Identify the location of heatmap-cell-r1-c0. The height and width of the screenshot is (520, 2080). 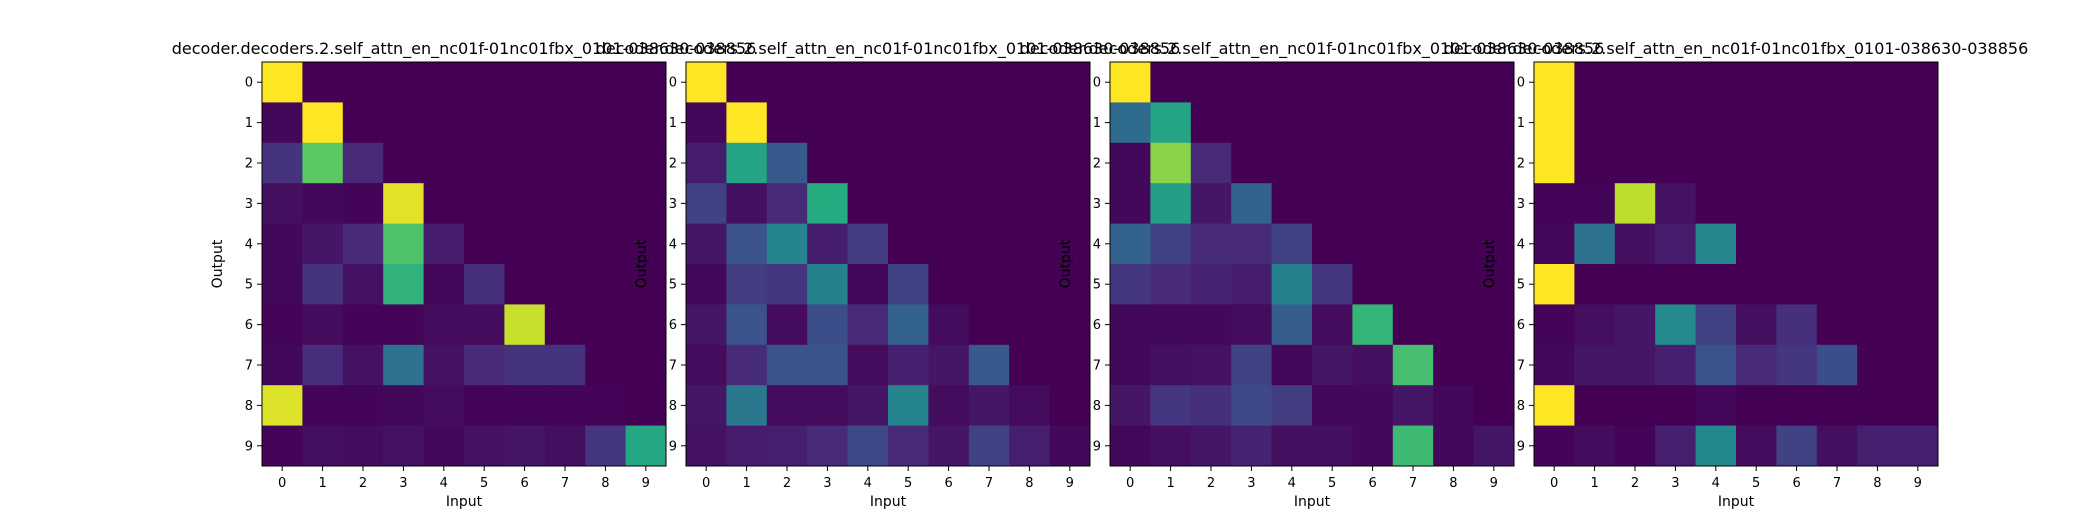
(282, 123).